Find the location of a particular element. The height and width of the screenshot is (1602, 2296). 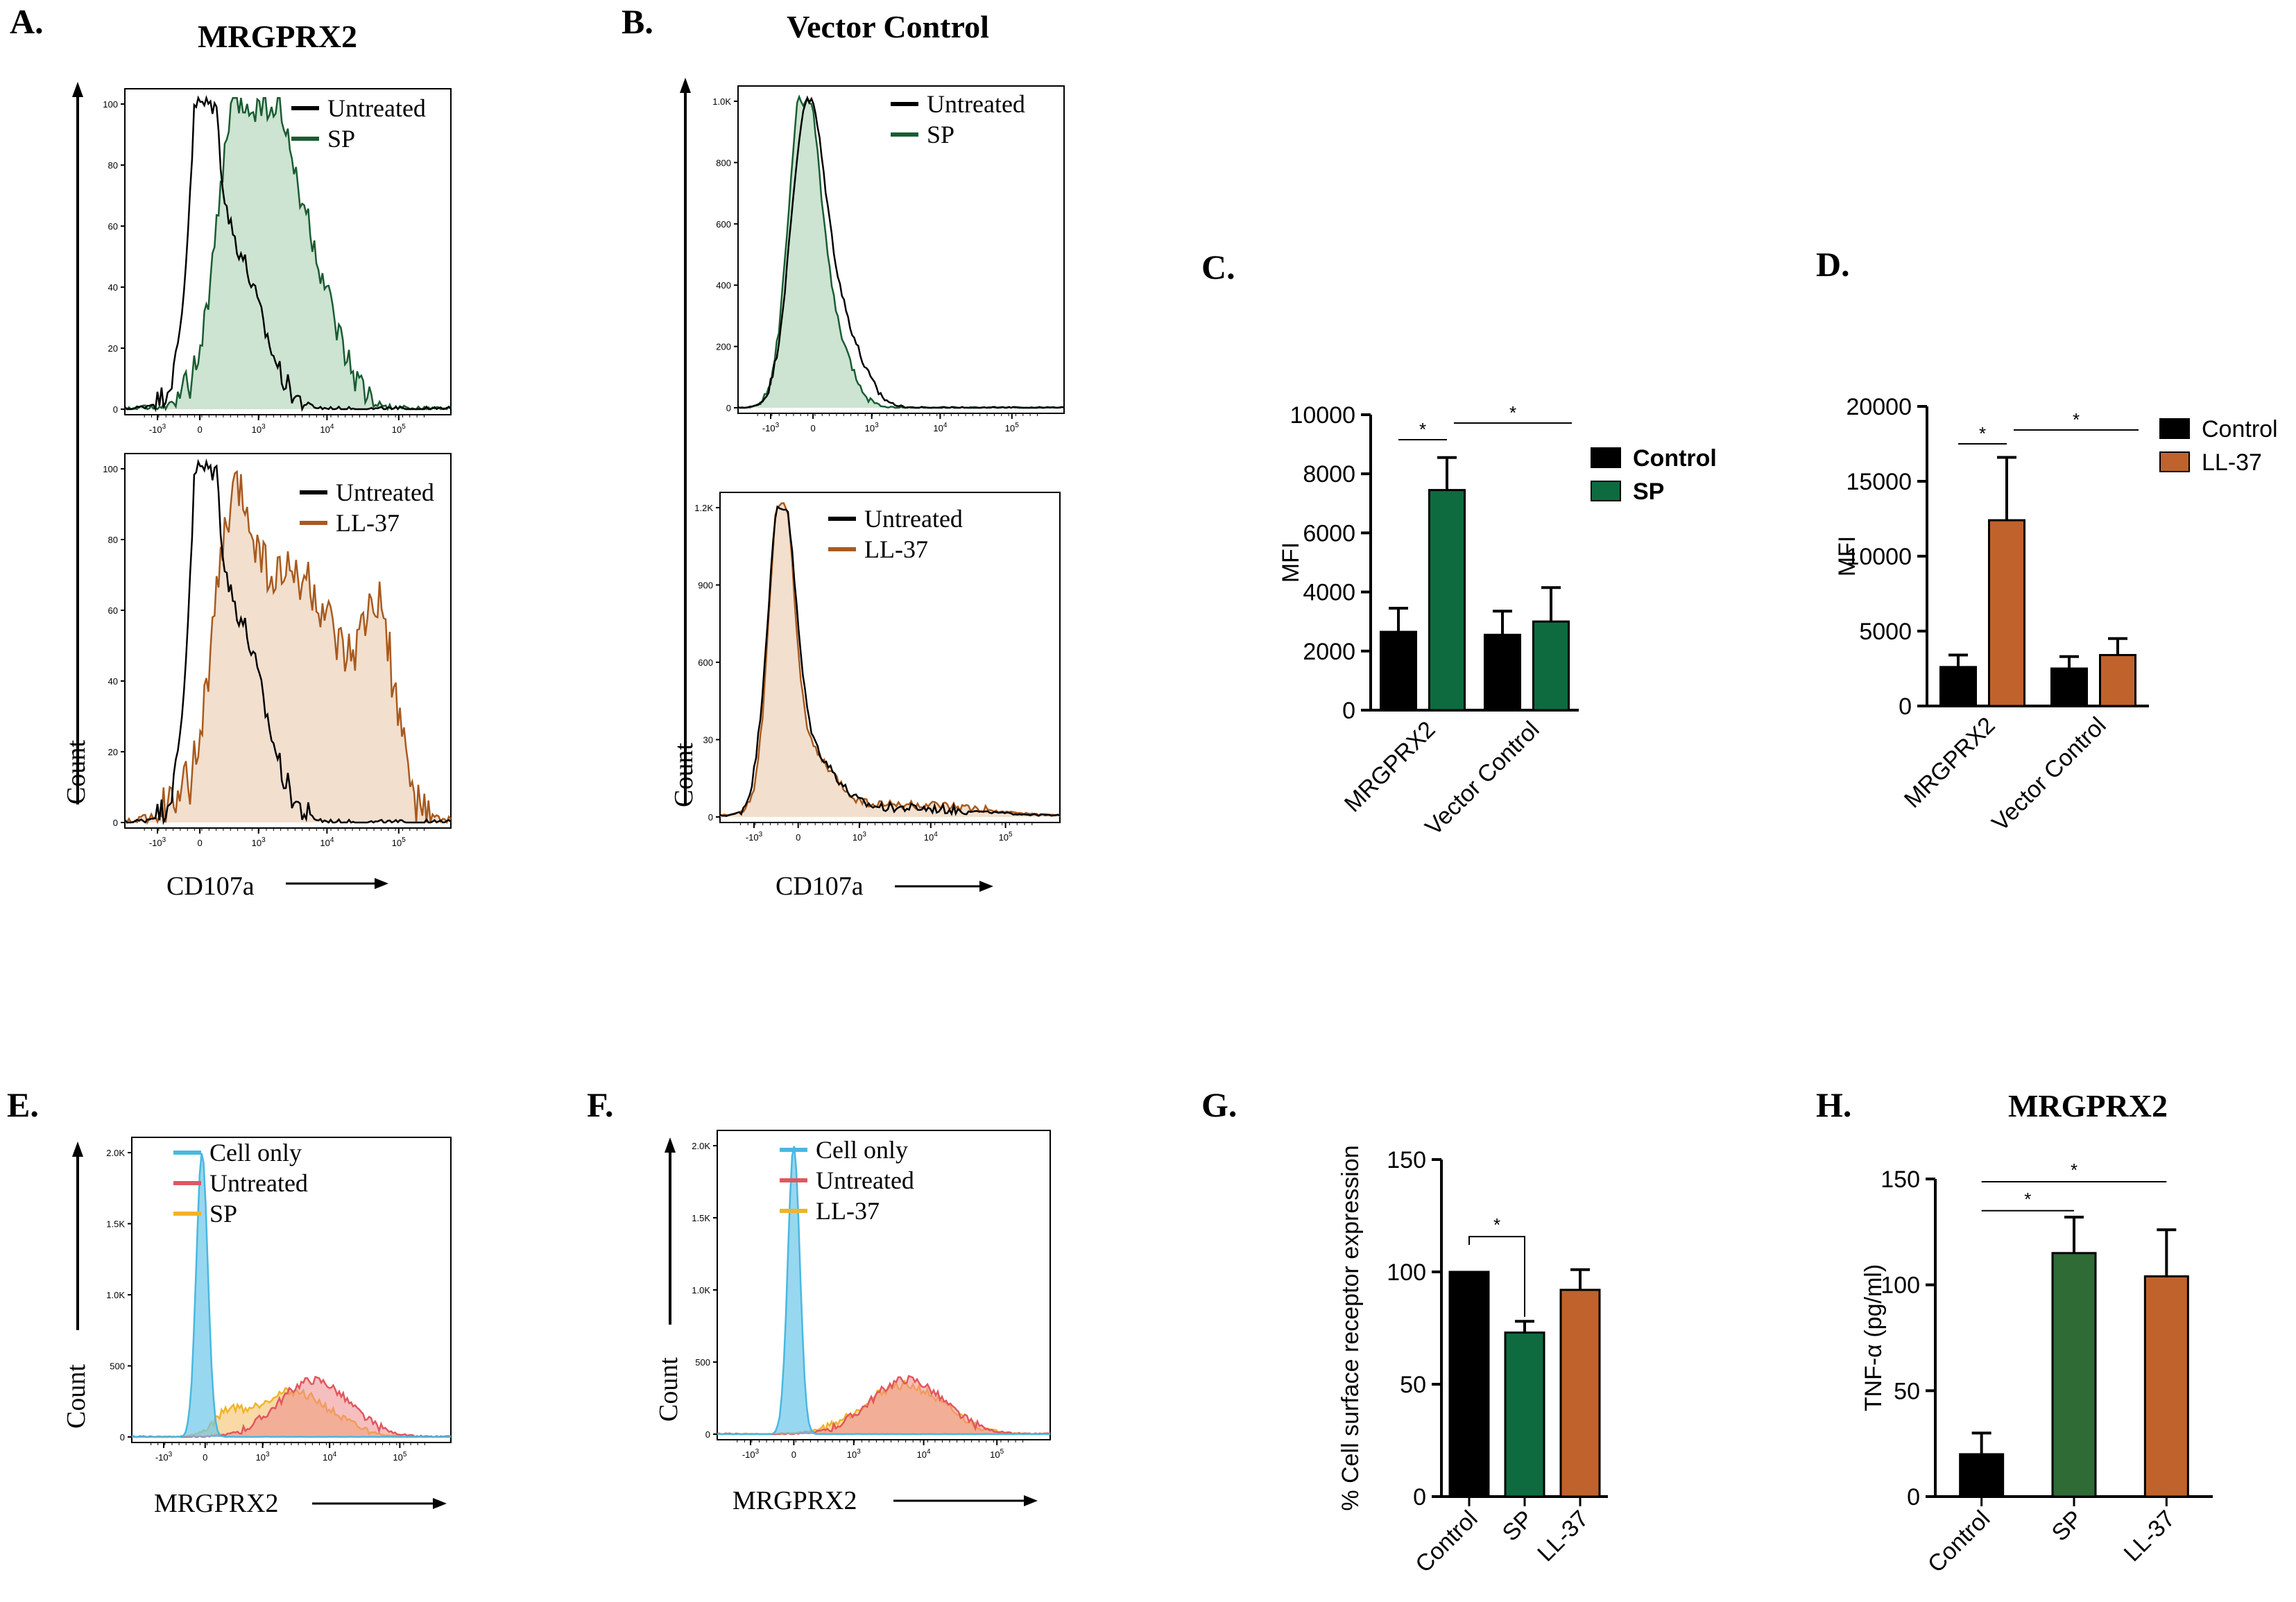

bar-sp is located at coordinates (2074, 1375).